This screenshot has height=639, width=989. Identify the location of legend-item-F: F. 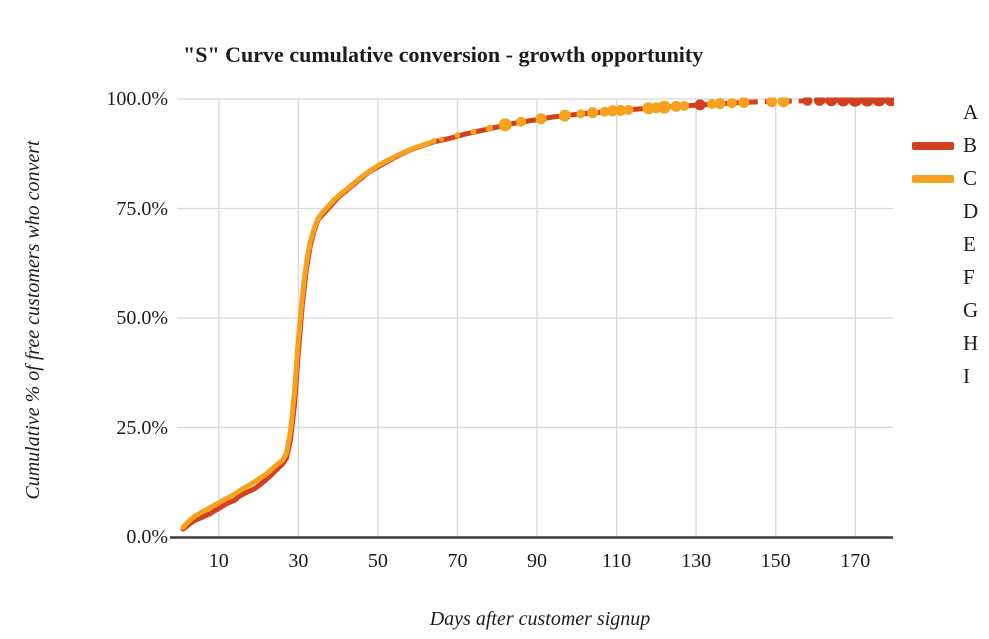
(945, 277).